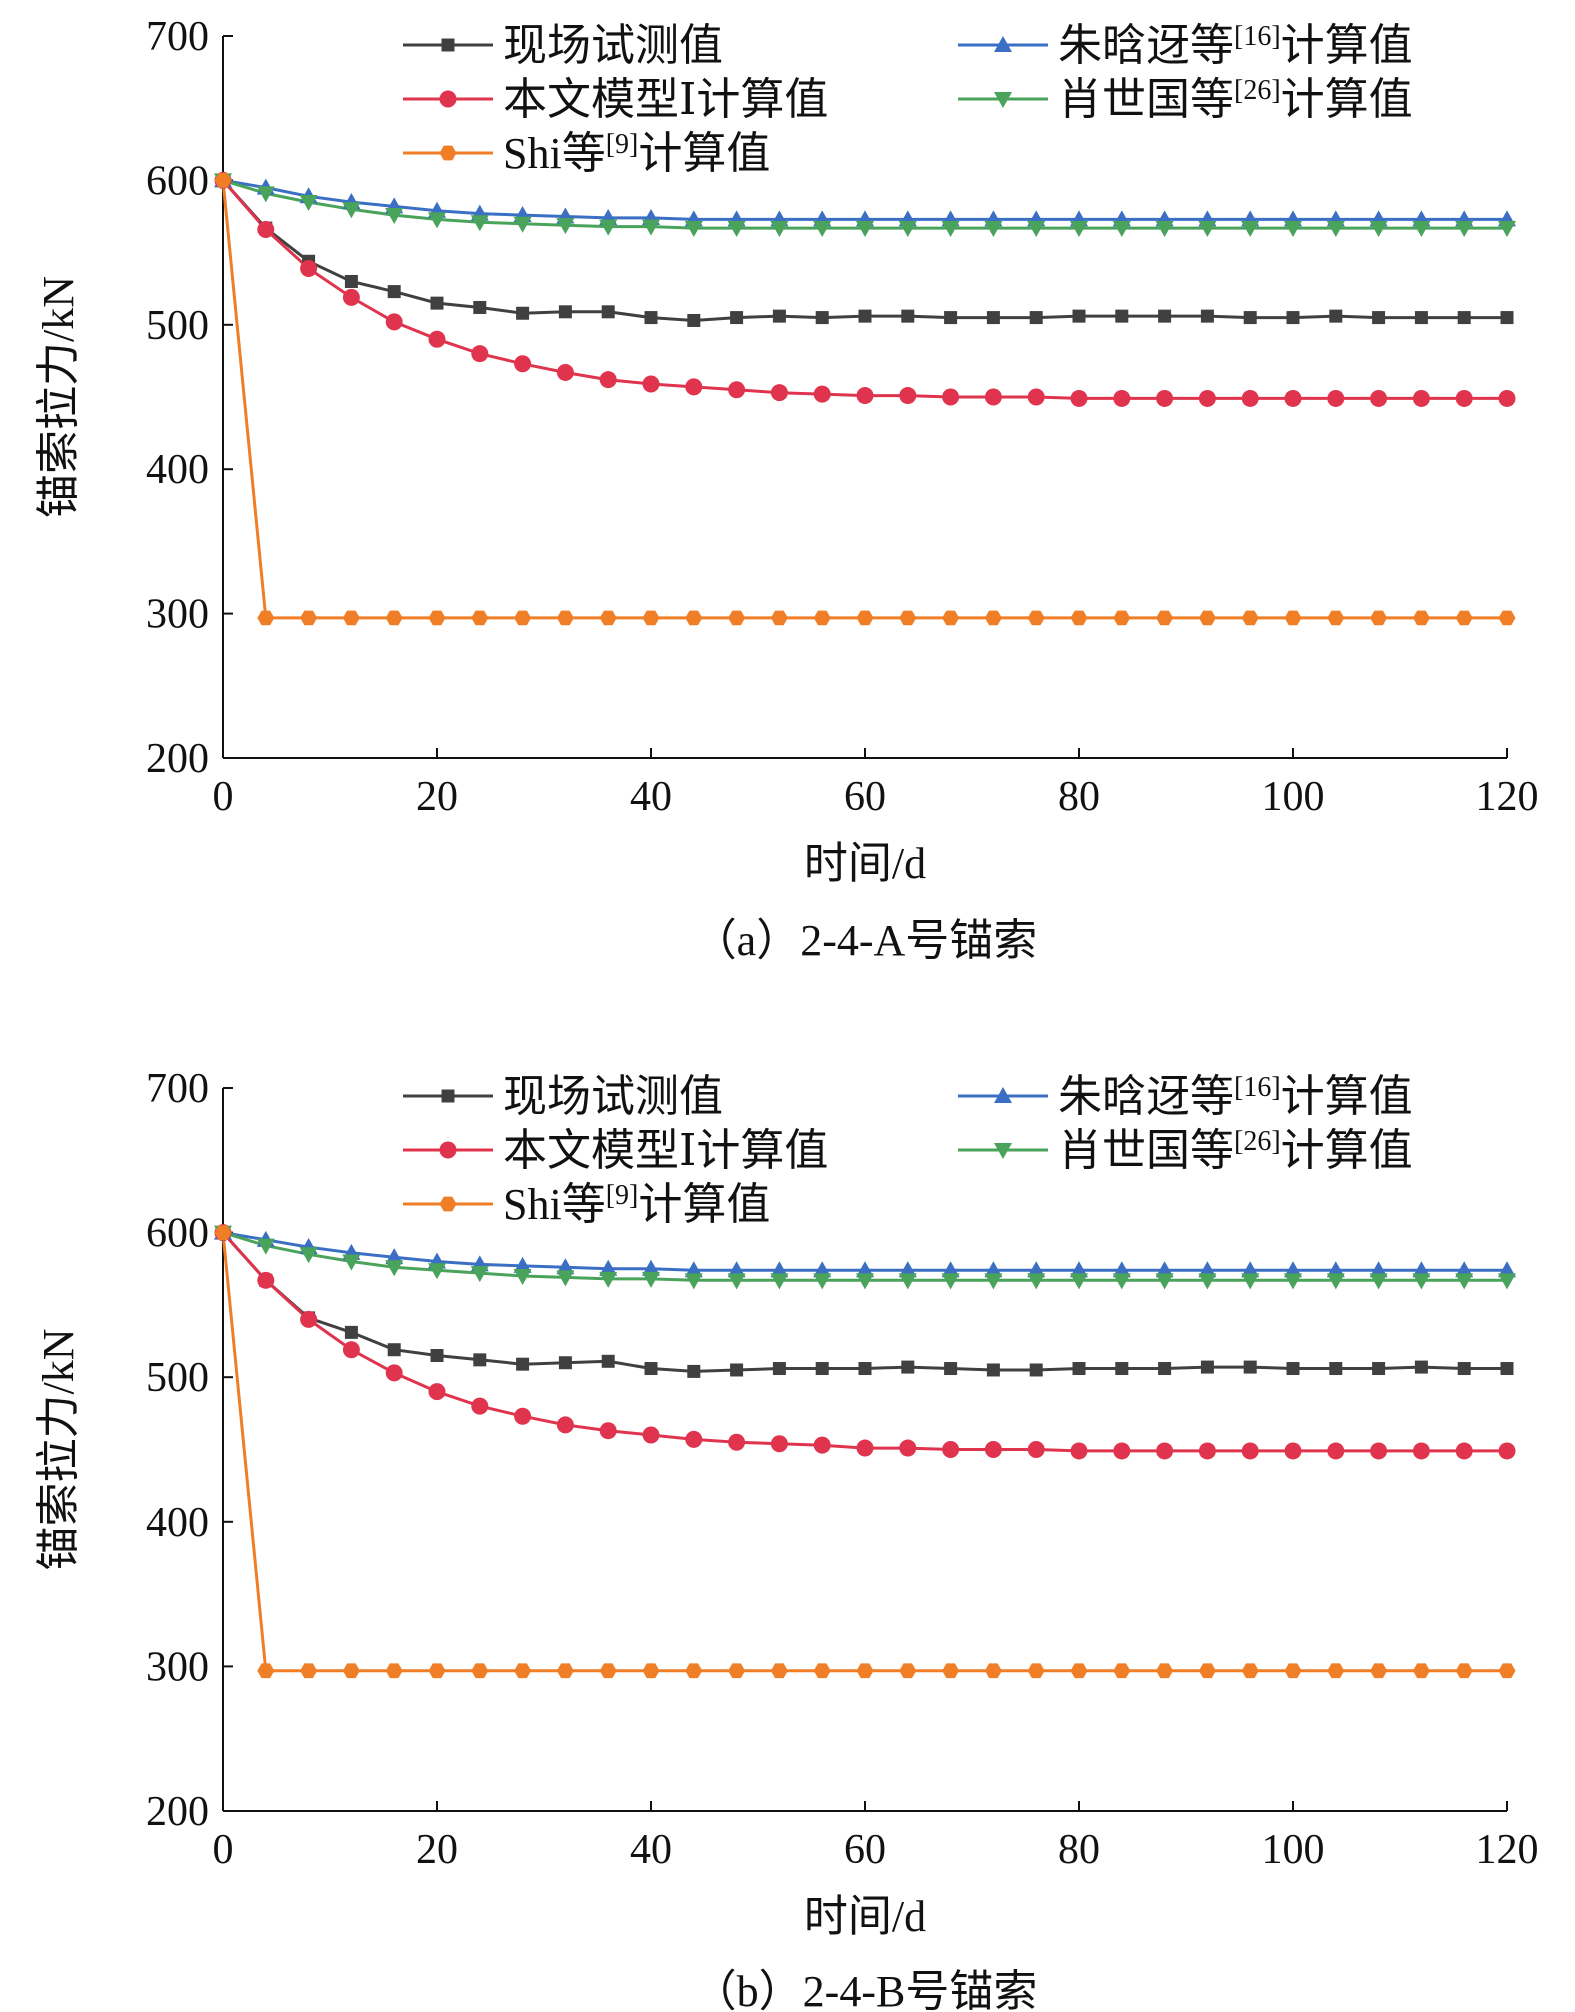 This screenshot has height=2012, width=1575. What do you see at coordinates (636, 154) in the screenshot?
I see `legend-label: Shi等[9]计算值` at bounding box center [636, 154].